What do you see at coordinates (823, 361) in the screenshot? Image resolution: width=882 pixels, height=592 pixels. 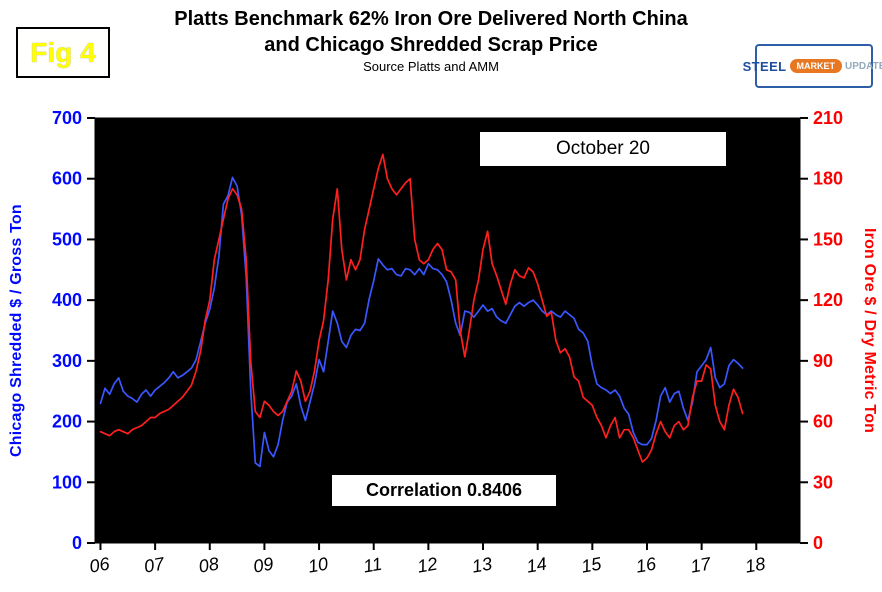 I see `right-axis-tick-label: 90` at bounding box center [823, 361].